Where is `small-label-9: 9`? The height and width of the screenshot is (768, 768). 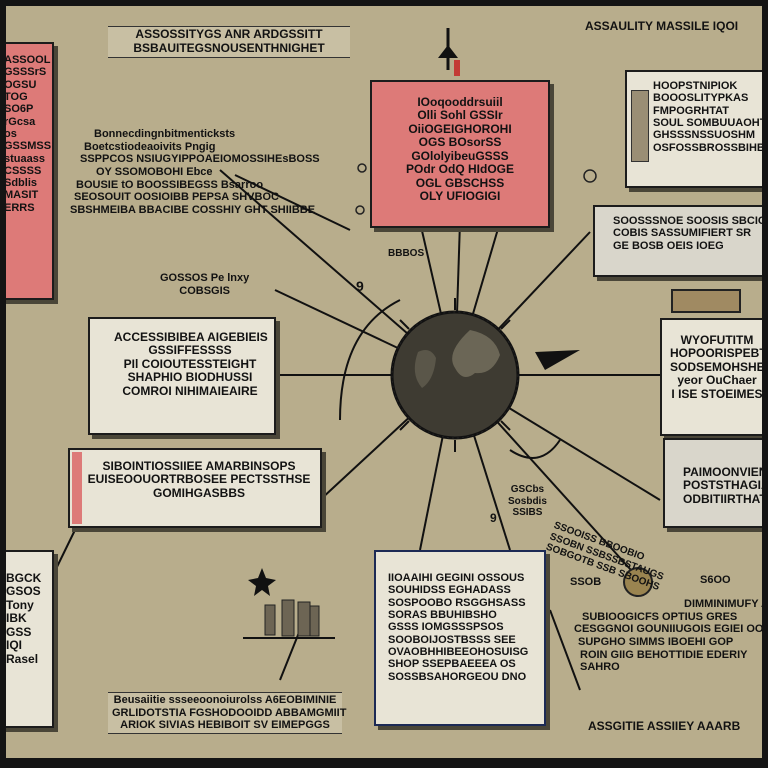 small-label-9: 9 is located at coordinates (360, 286).